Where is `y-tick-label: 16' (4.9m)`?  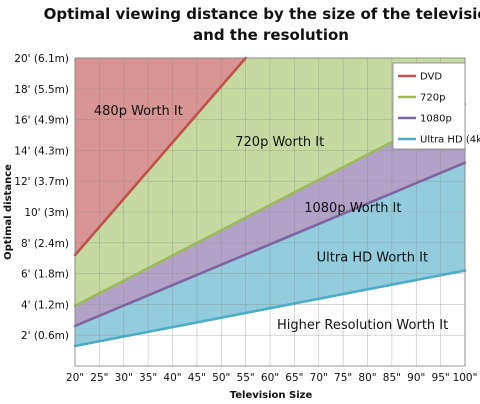 y-tick-label: 16' (4.9m) is located at coordinates (41, 121).